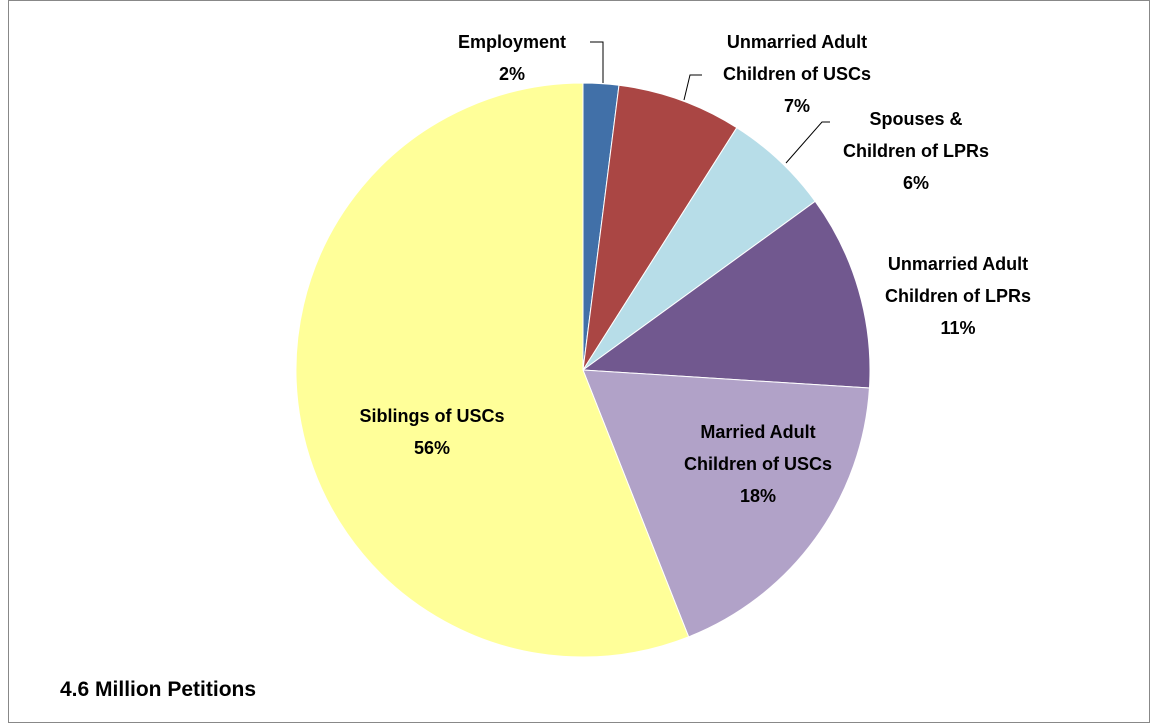 This screenshot has width=1151, height=724. What do you see at coordinates (432, 416) in the screenshot?
I see `category-label: Siblings of USCs` at bounding box center [432, 416].